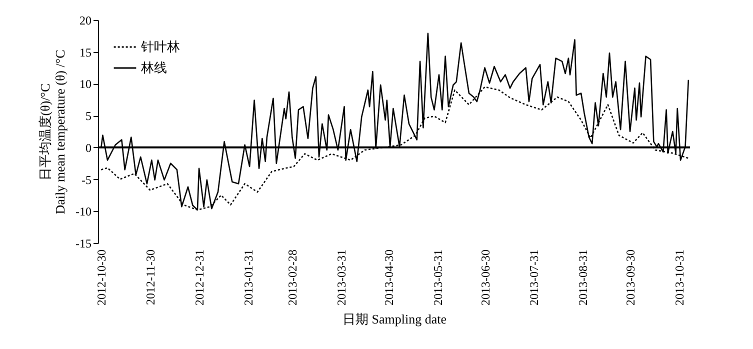 This screenshot has height=349, width=753. Describe the element at coordinates (485, 278) in the screenshot. I see `x-tick-label: 2013-06-30` at that location.